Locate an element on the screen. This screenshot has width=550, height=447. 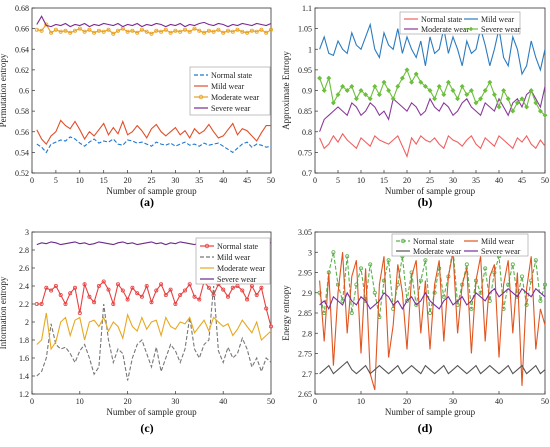
y-tick-label: 1.05 is located at coordinates (305, 29).